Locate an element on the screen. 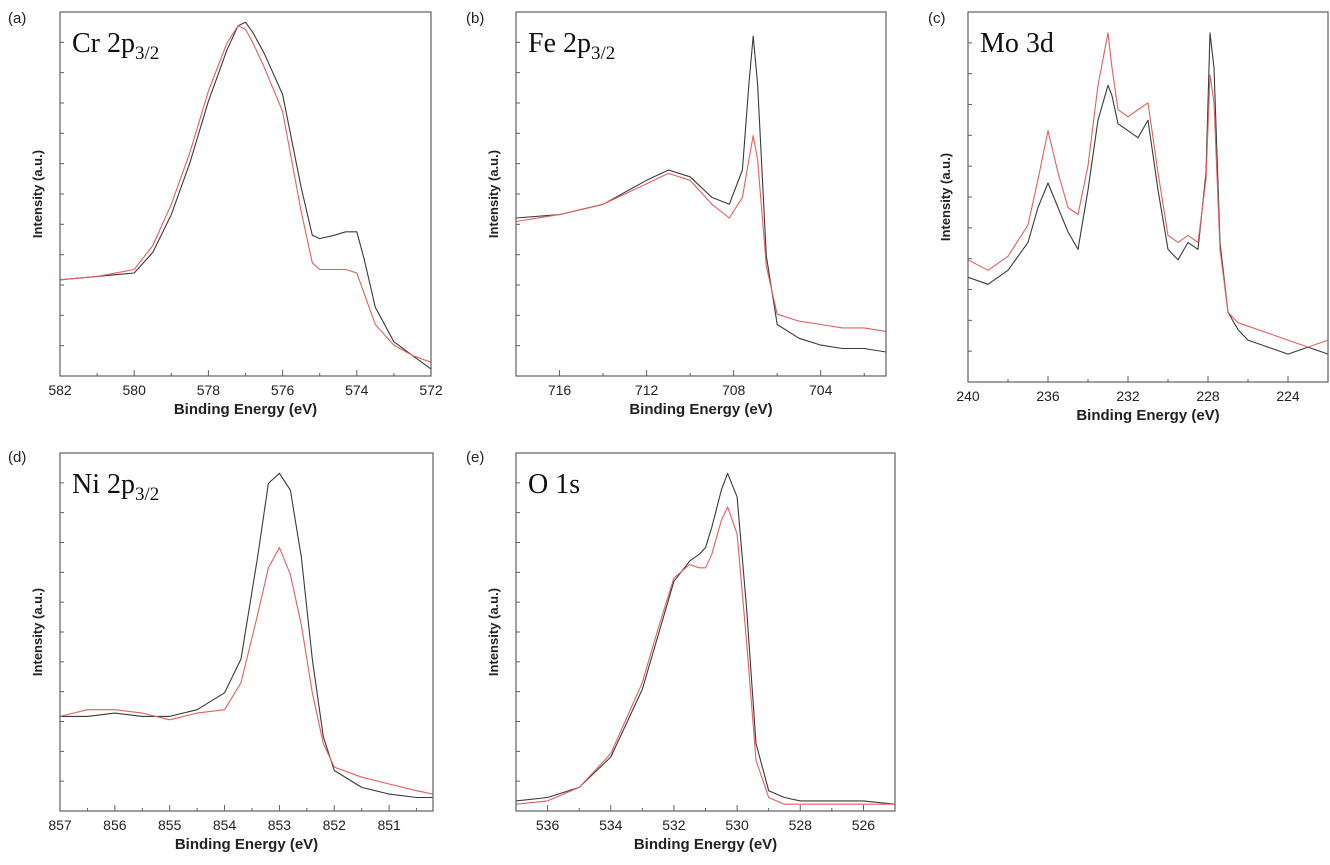 Image resolution: width=1330 pixels, height=865 pixels. x-tick-label: 704 is located at coordinates (821, 390).